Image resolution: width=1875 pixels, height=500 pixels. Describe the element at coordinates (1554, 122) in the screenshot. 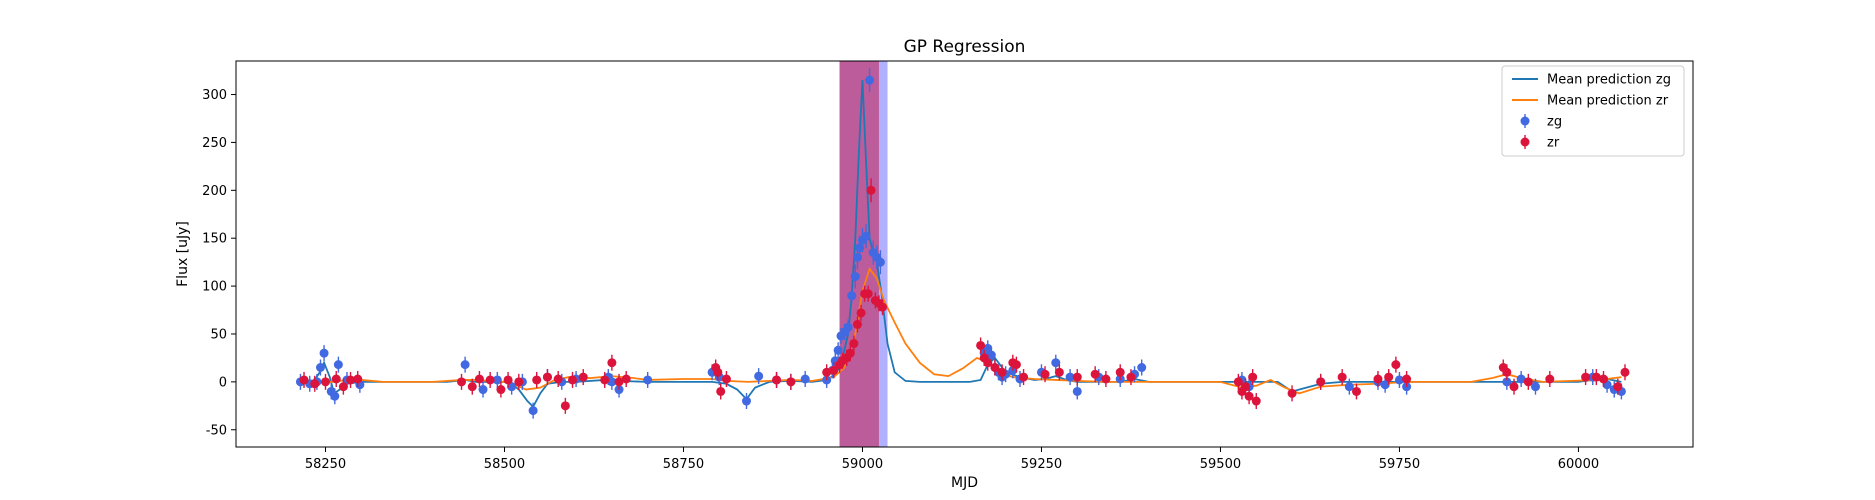

I see `legend-label: zg` at that location.